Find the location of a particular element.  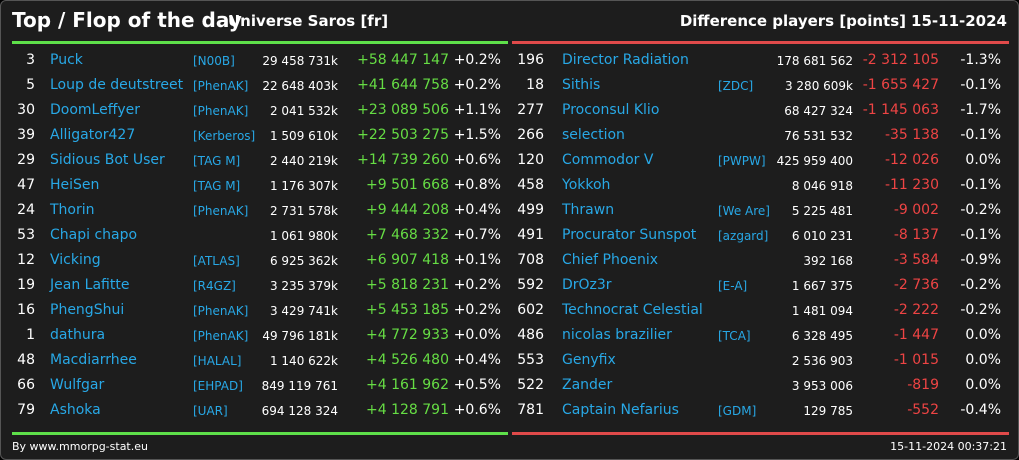

player-name-link: PhengShui is located at coordinates (87, 310).